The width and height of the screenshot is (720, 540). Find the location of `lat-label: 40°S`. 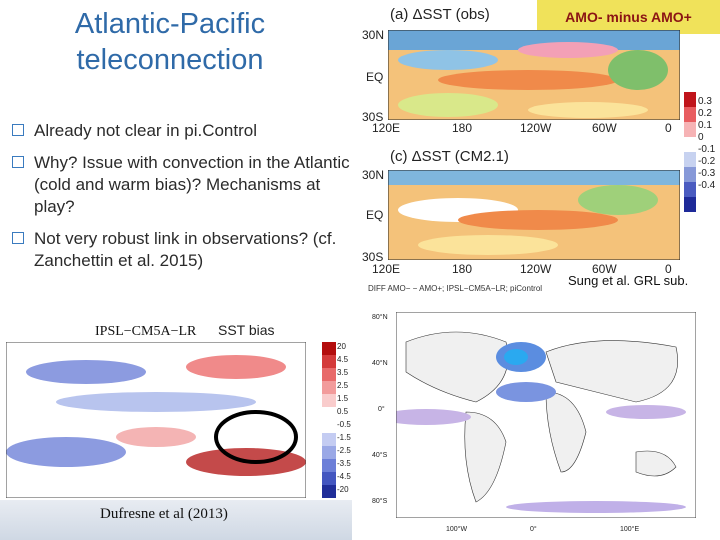

lat-label: 40°S is located at coordinates (380, 455).